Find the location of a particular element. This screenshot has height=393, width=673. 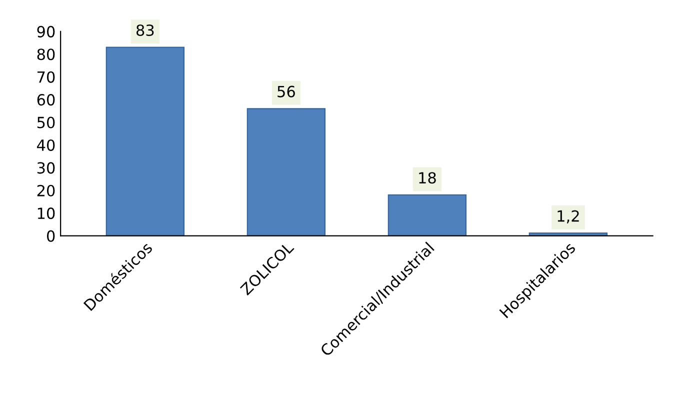

data-label: 1,2 is located at coordinates (568, 217).